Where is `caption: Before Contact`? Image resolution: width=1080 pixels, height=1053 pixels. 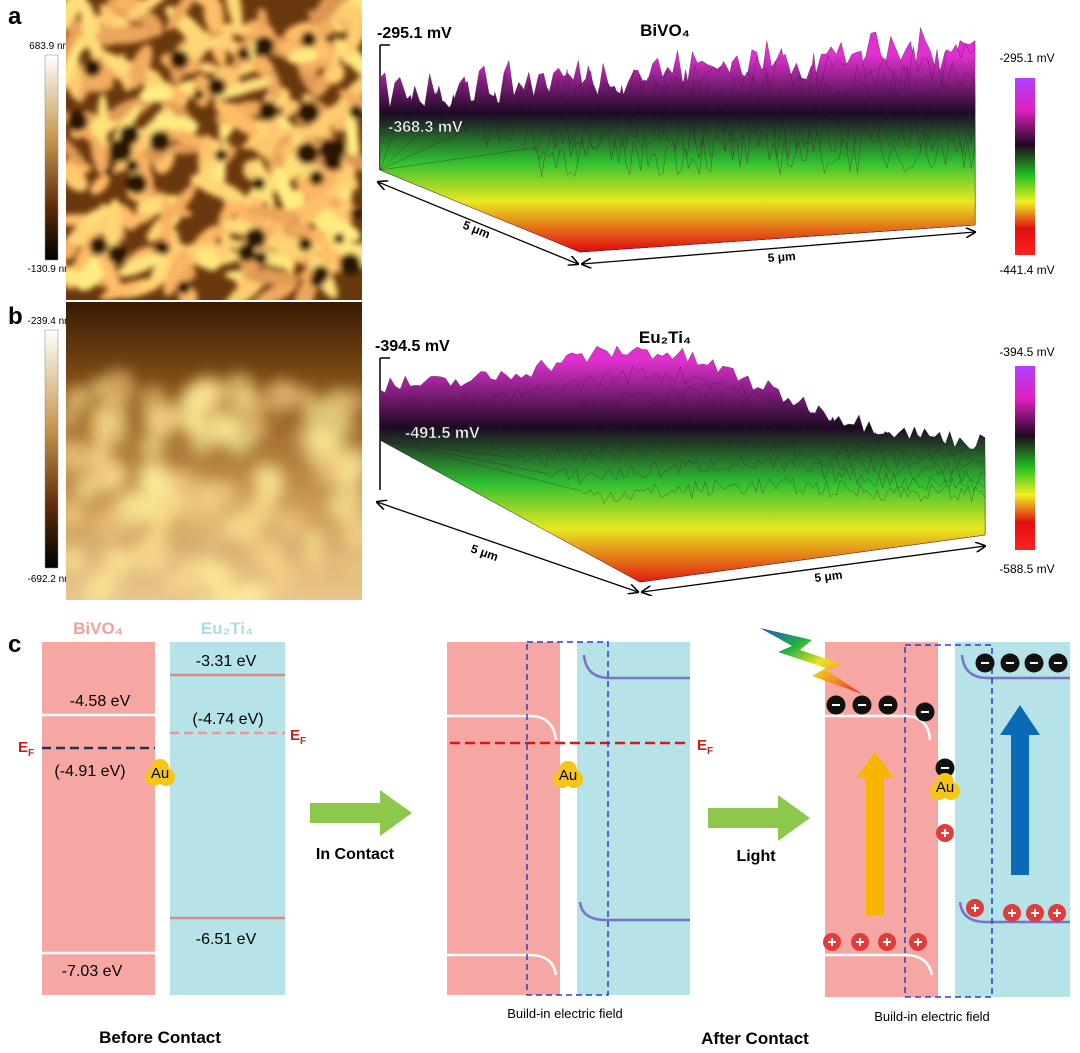 caption: Before Contact is located at coordinates (160, 1037).